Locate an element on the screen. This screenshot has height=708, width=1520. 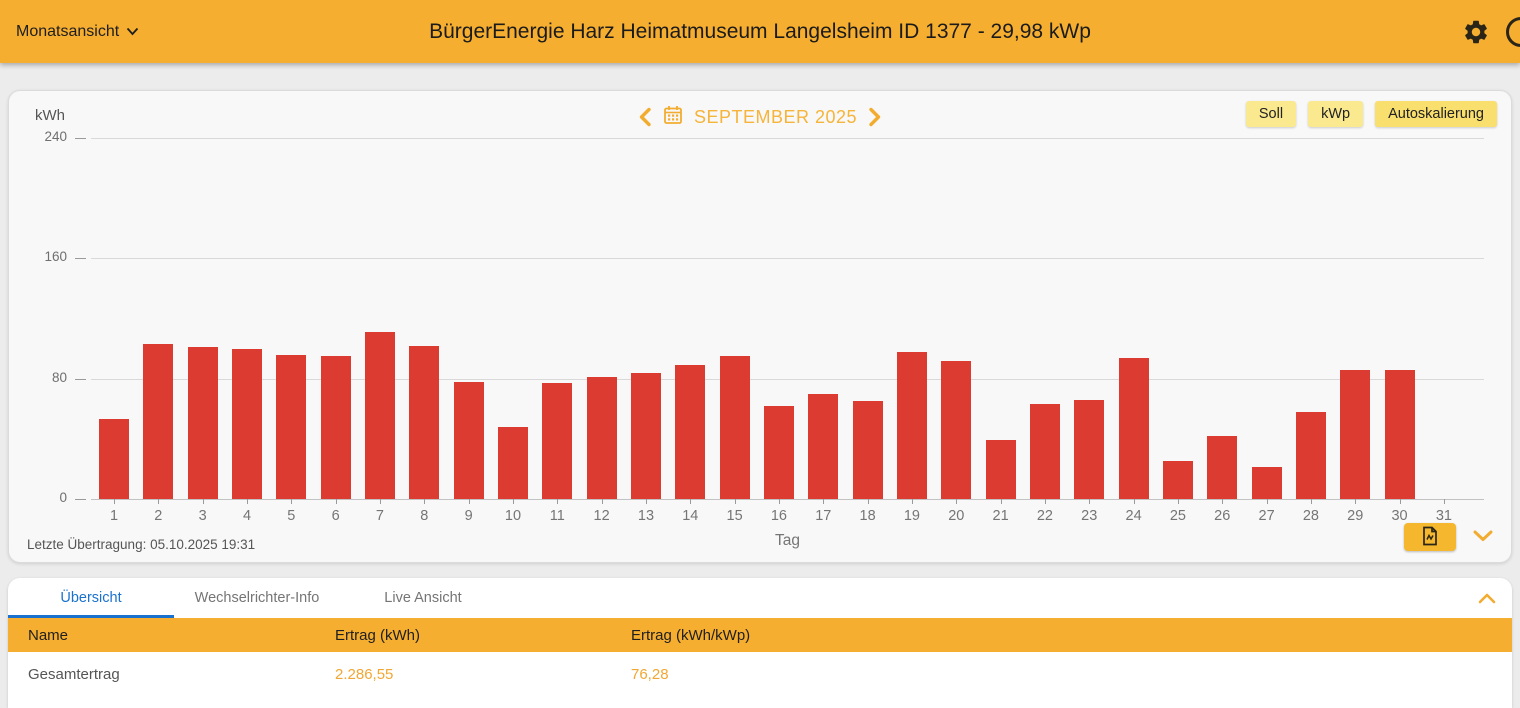
autoscale-button: Autoskalierung is located at coordinates (1436, 114).